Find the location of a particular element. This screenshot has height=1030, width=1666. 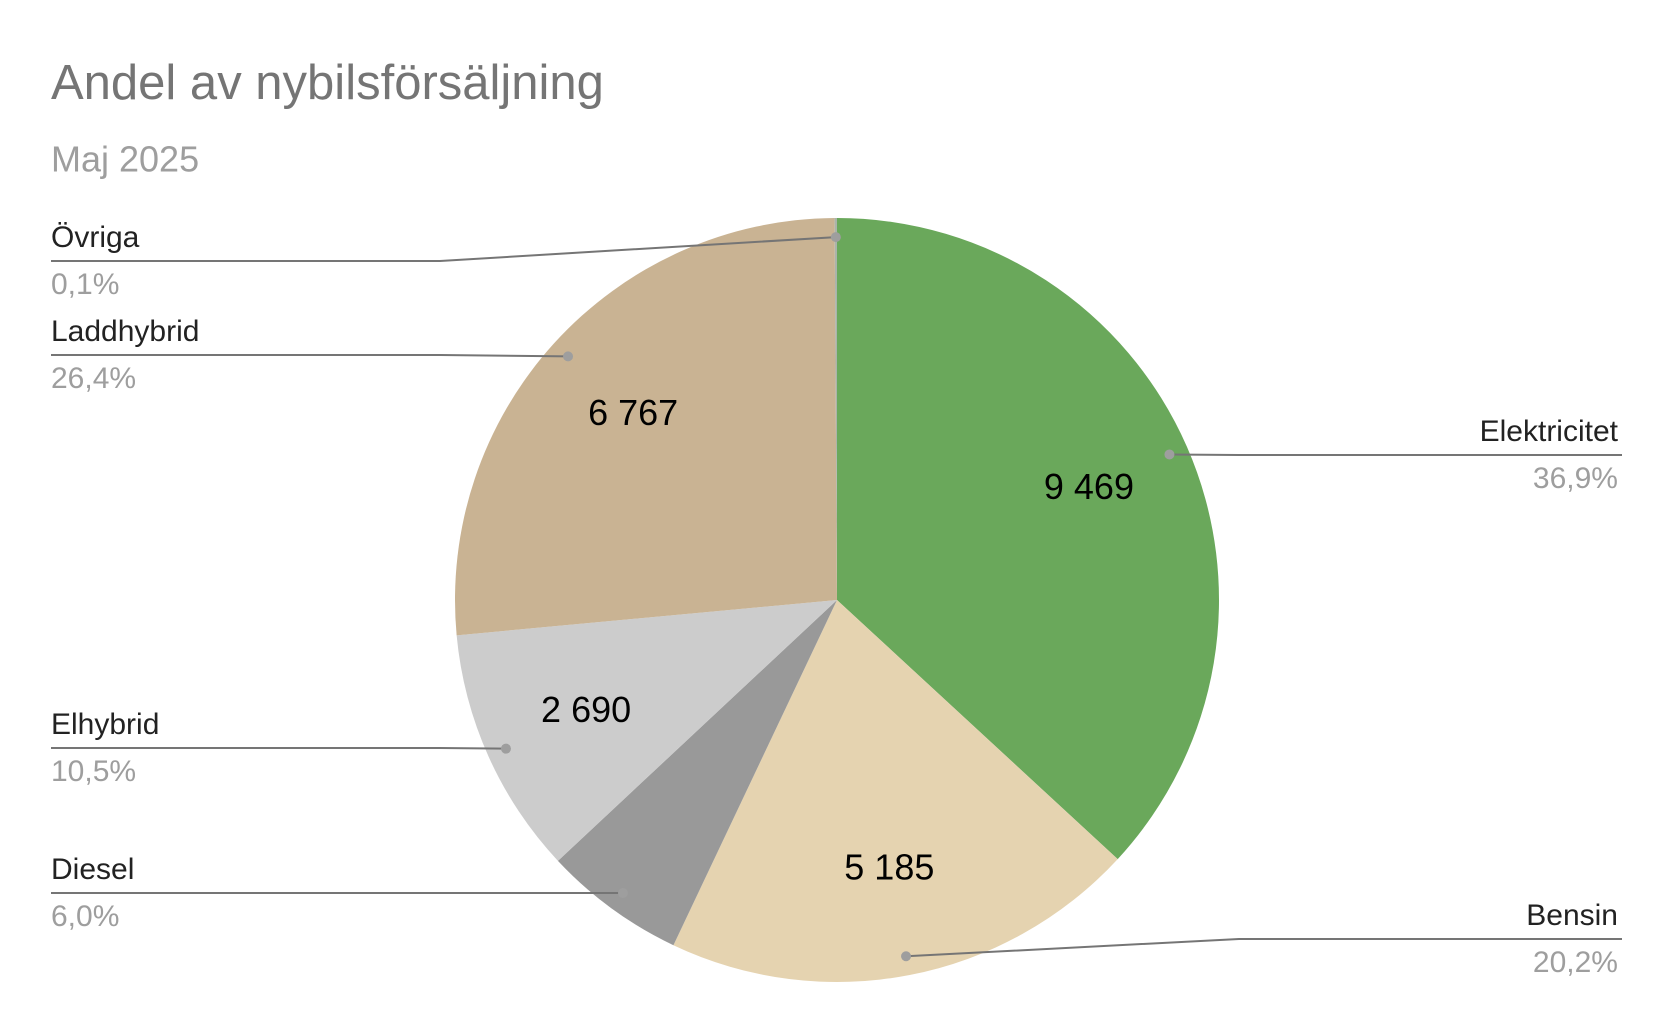

legend-label: Laddhybrid is located at coordinates (125, 331).